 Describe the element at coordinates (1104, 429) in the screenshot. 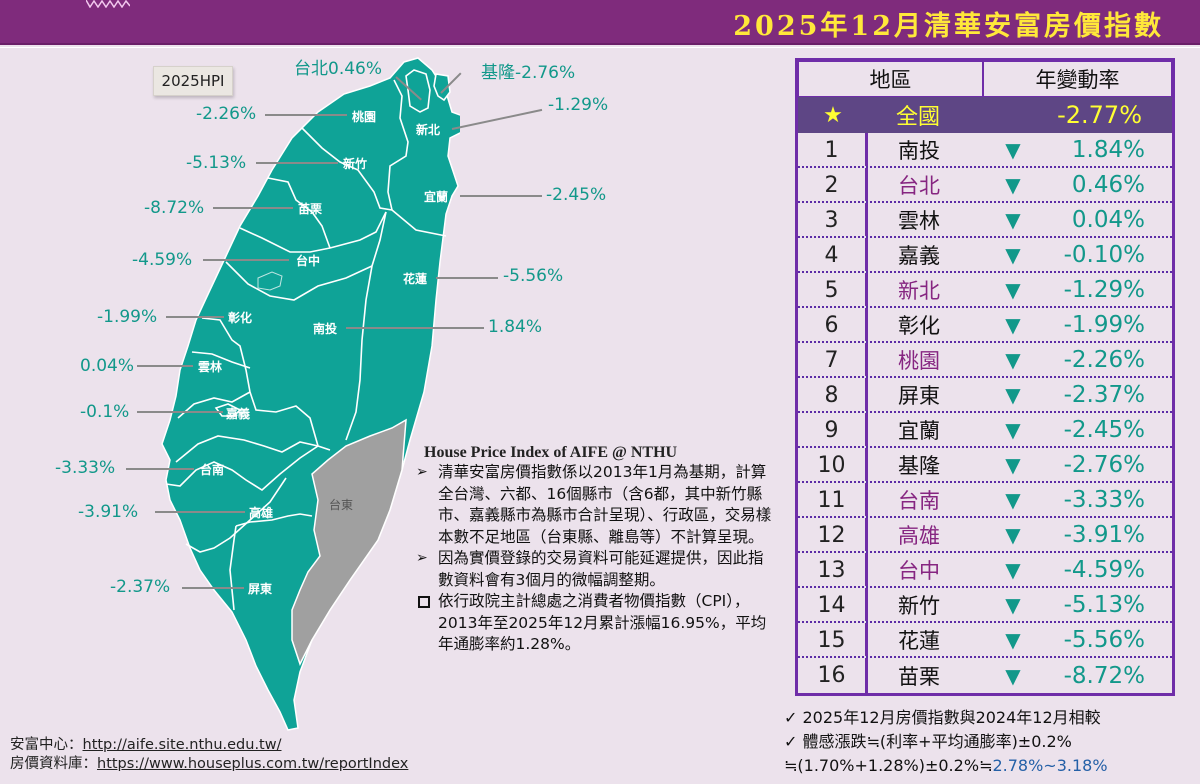

I see `change-value: -2.45%` at that location.